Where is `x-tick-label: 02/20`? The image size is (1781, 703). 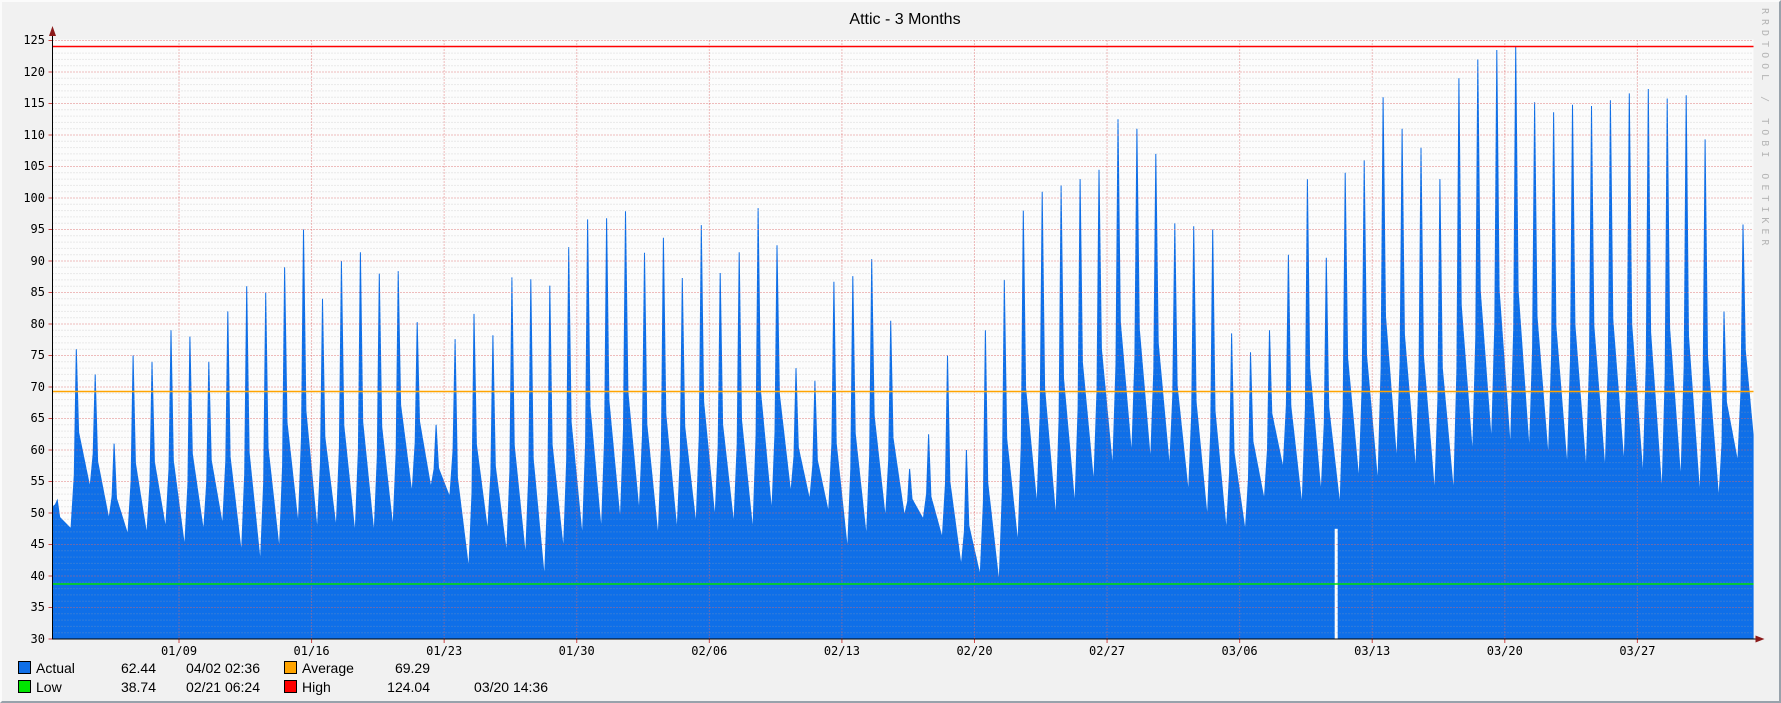
x-tick-label: 02/20 is located at coordinates (974, 651).